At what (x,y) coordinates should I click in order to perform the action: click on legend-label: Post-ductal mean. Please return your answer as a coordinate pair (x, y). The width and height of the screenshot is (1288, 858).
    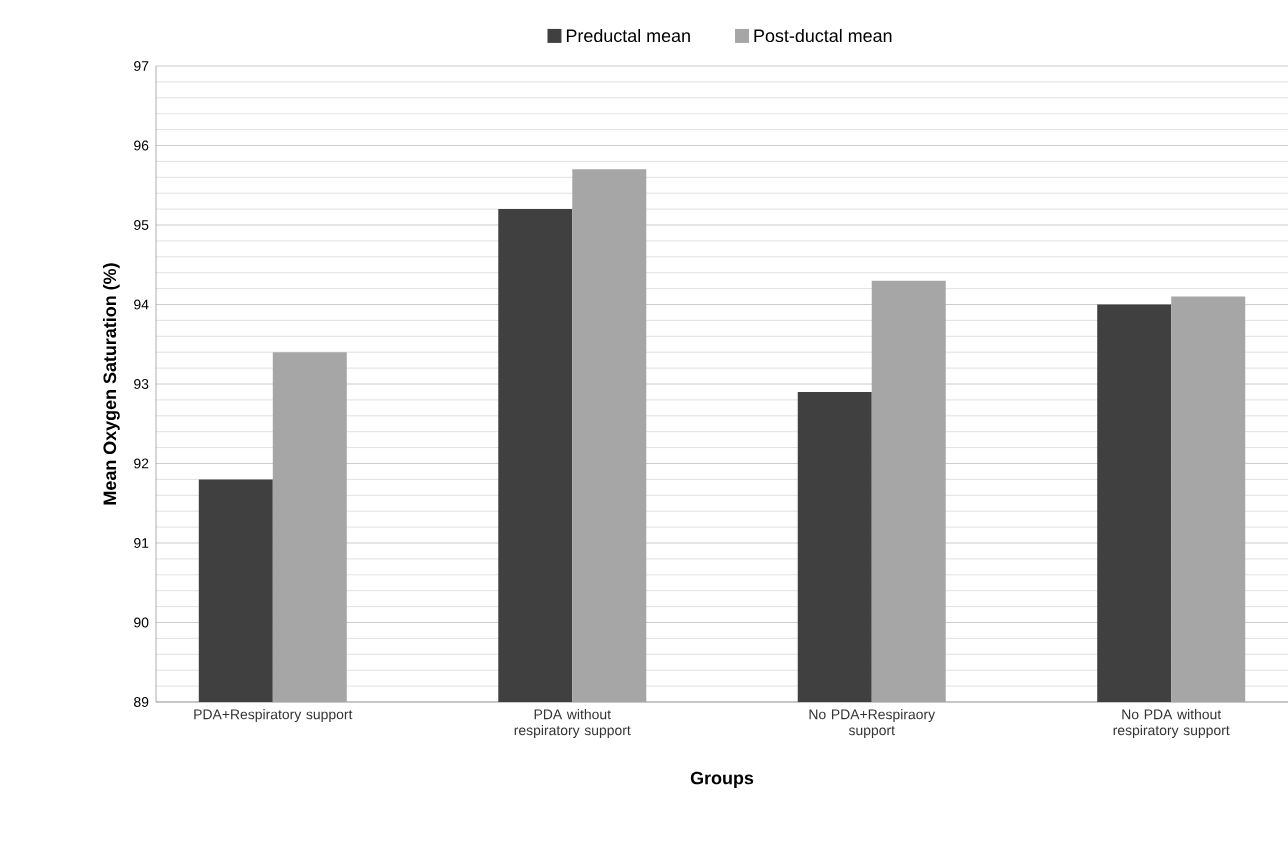
    Looking at the image, I should click on (823, 35).